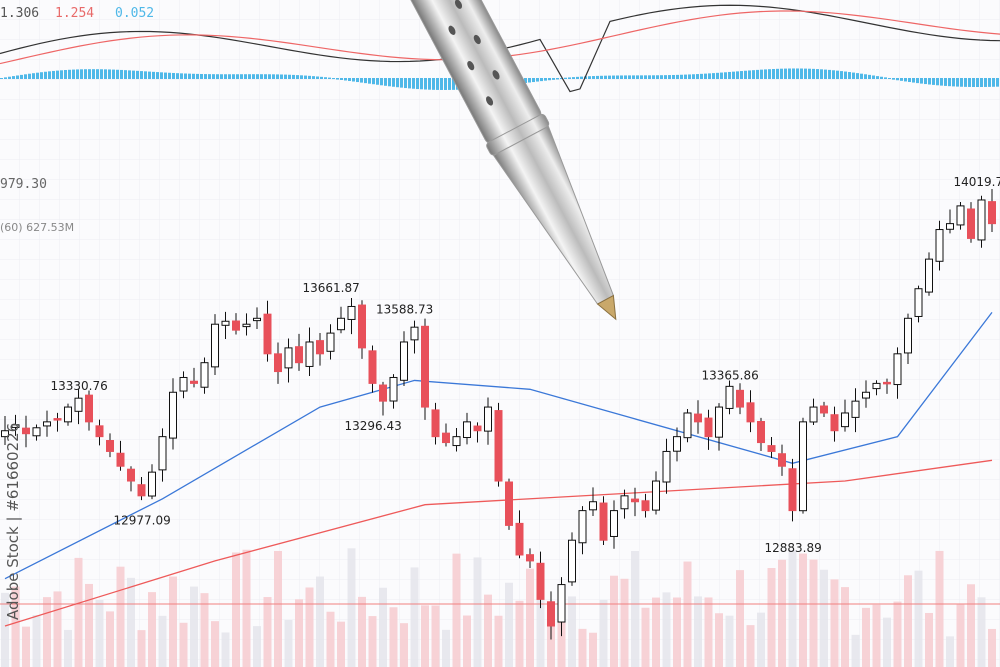  What do you see at coordinates (404, 310) in the screenshot?
I see `price-annotation: 13588.73` at bounding box center [404, 310].